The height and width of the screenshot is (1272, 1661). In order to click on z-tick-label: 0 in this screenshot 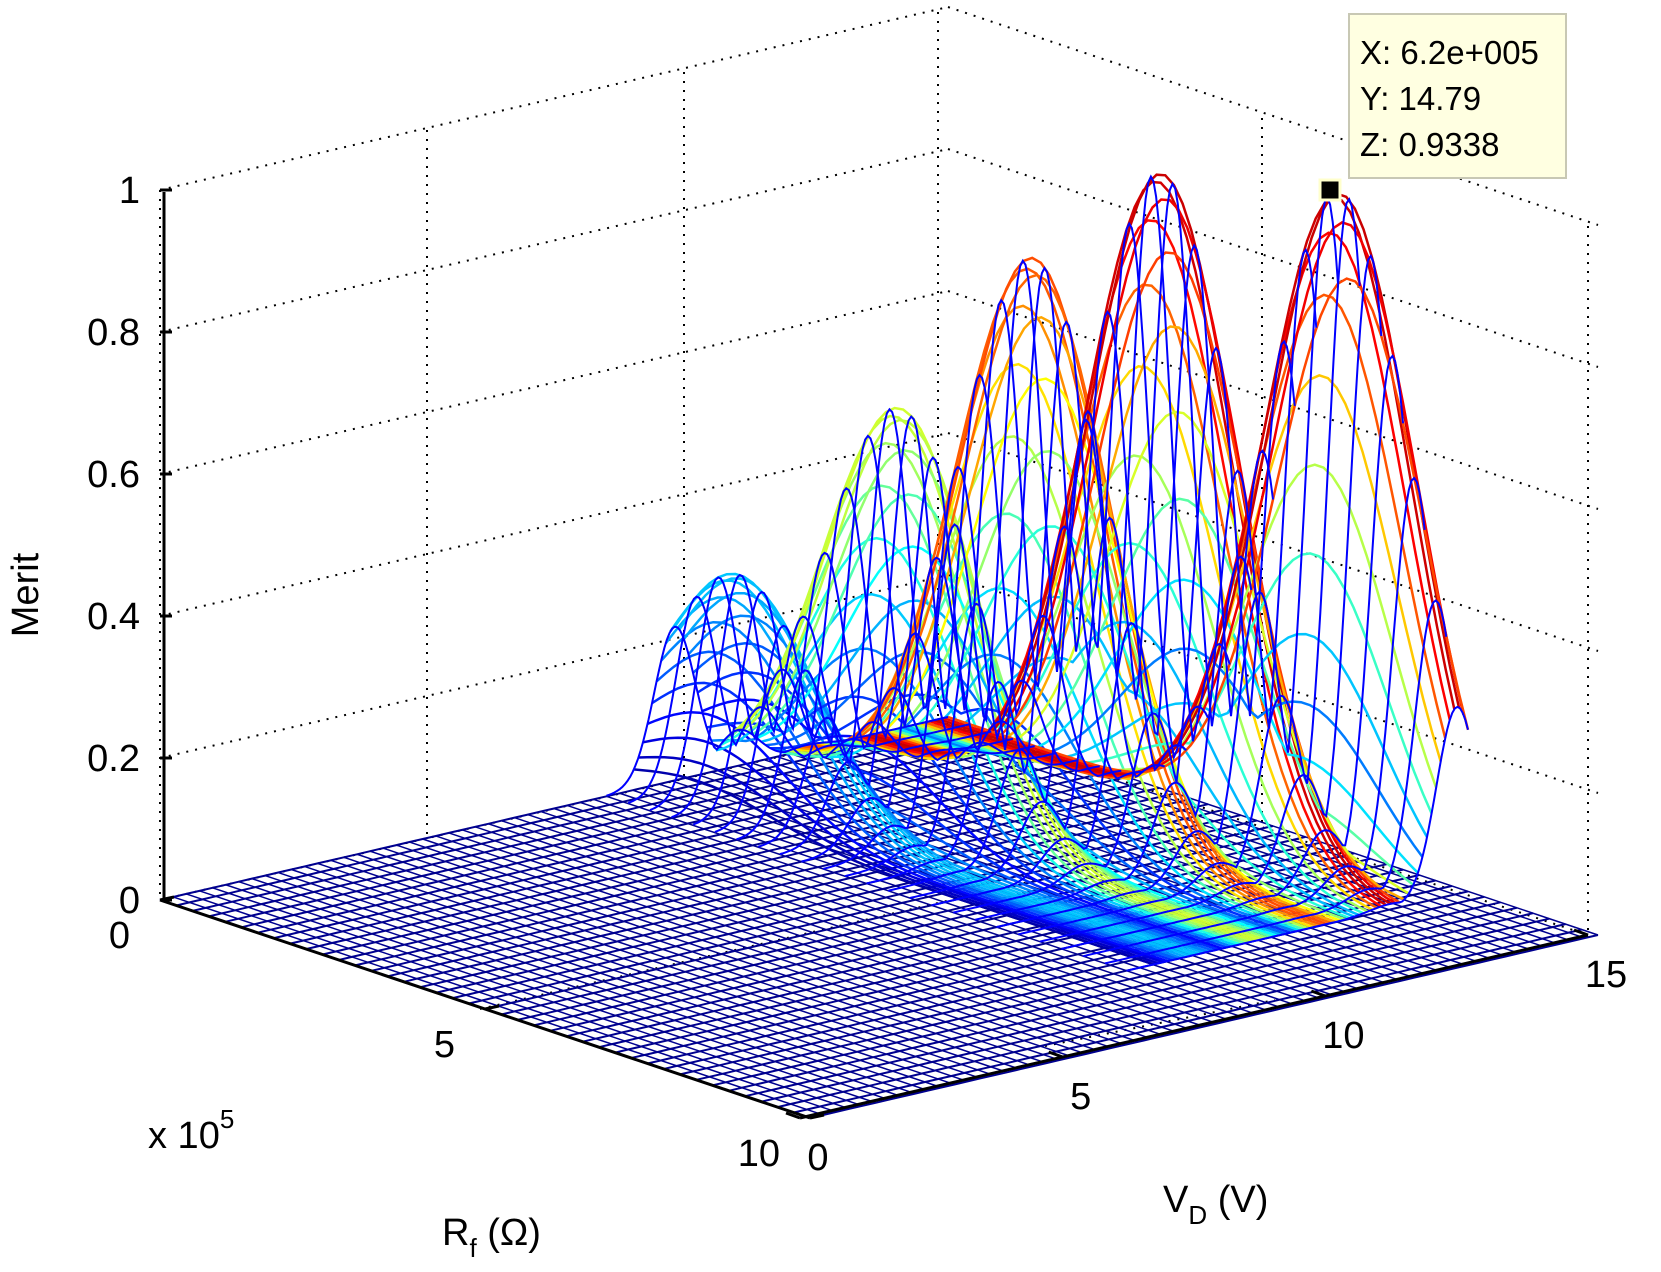, I will do `click(129, 901)`.